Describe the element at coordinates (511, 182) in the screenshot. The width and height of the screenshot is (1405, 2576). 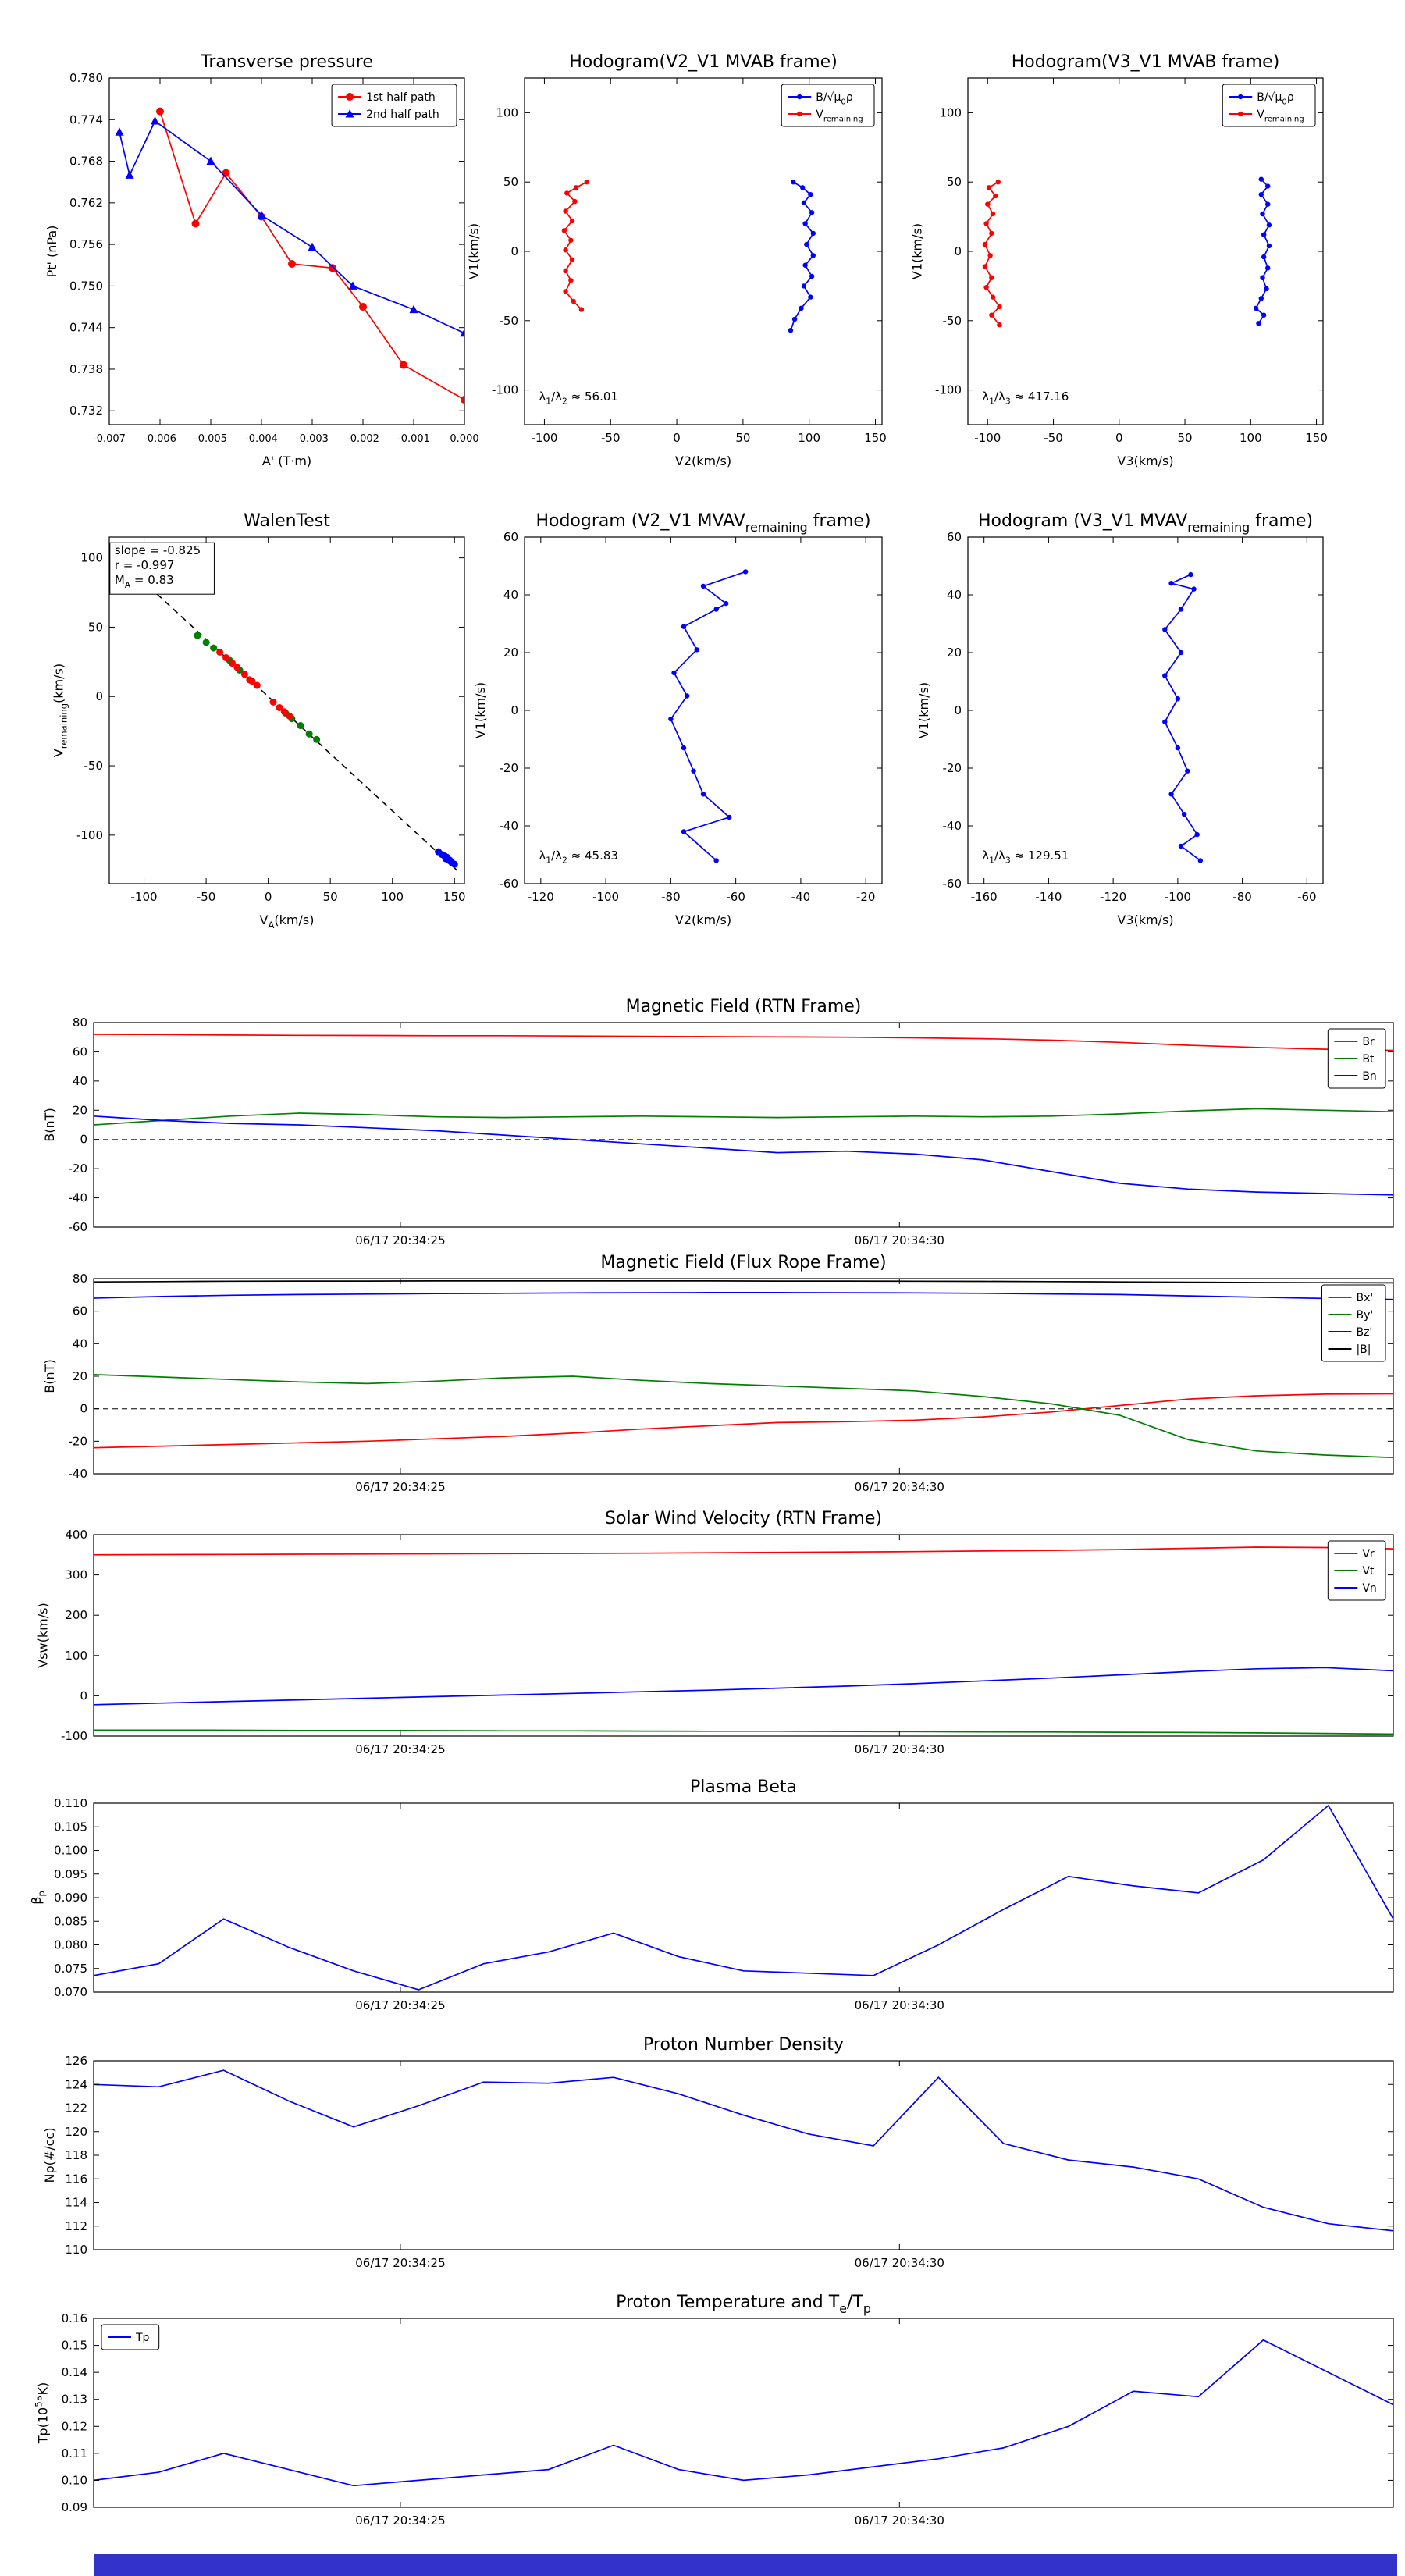
I see `y-tick-label: 50` at that location.